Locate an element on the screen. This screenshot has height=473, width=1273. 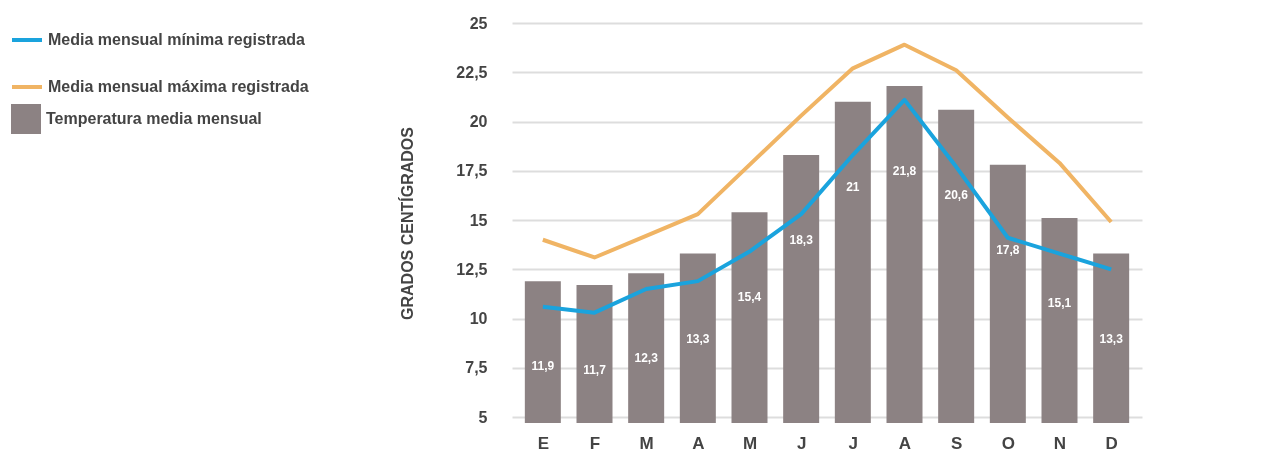
legend-label: Media mensual mínima registrada is located at coordinates (177, 39).